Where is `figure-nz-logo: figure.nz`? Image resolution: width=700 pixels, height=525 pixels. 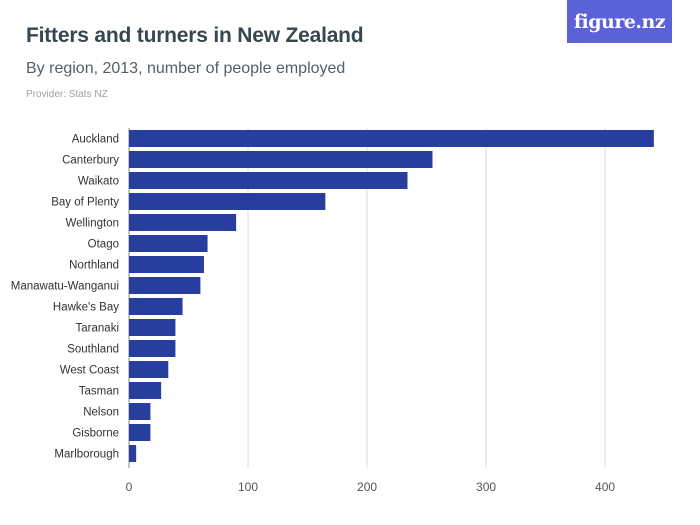
figure-nz-logo: figure.nz is located at coordinates (619, 21).